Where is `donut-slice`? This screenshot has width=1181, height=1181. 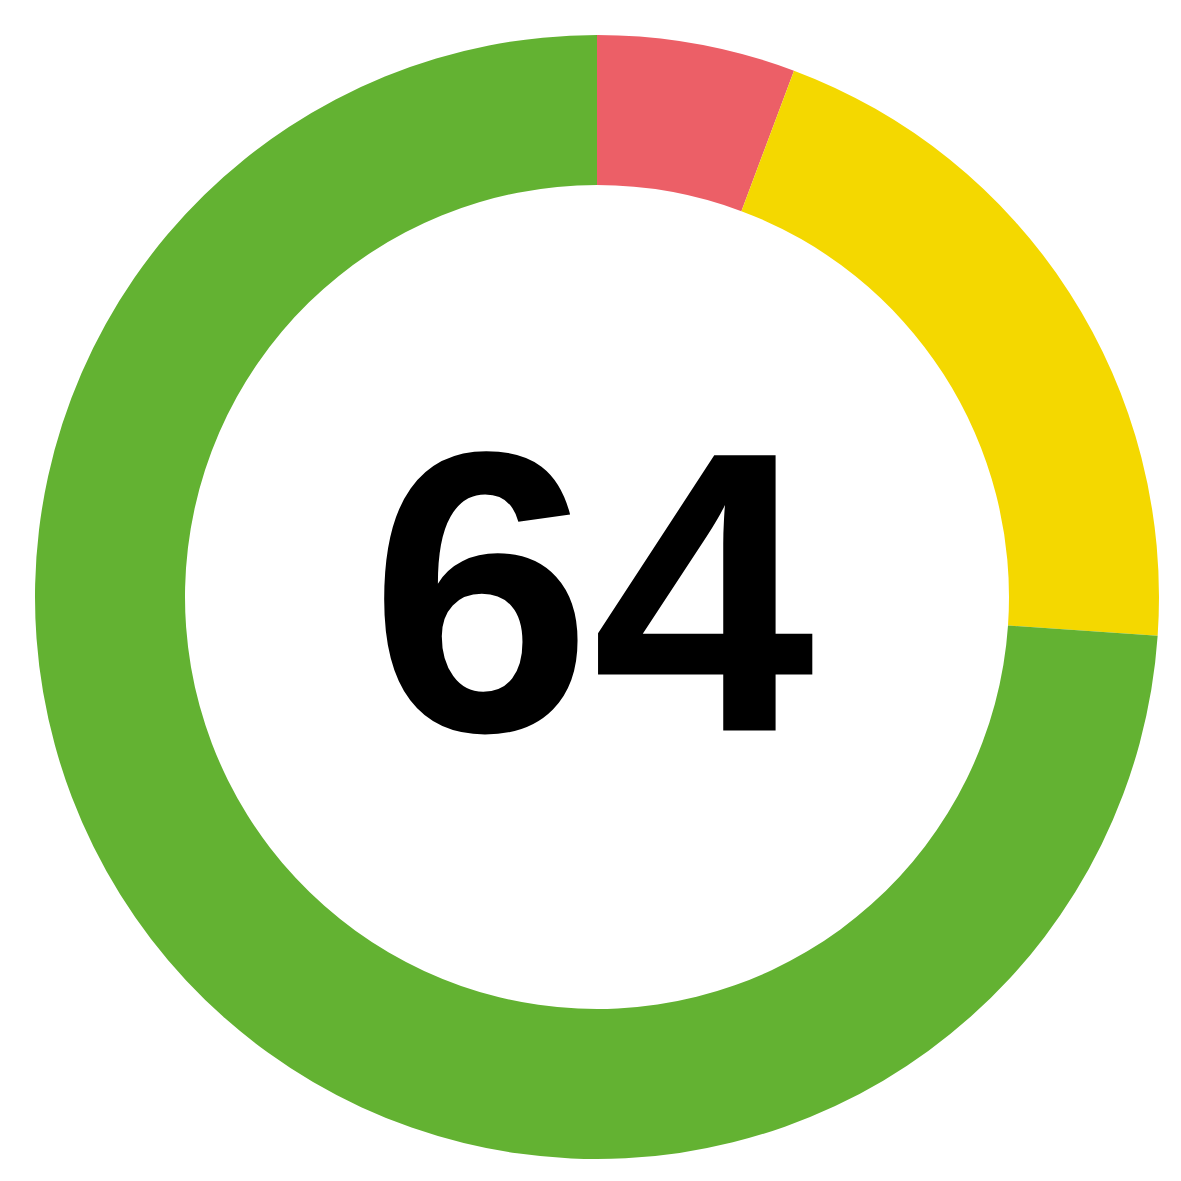
donut-slice is located at coordinates (695, 123).